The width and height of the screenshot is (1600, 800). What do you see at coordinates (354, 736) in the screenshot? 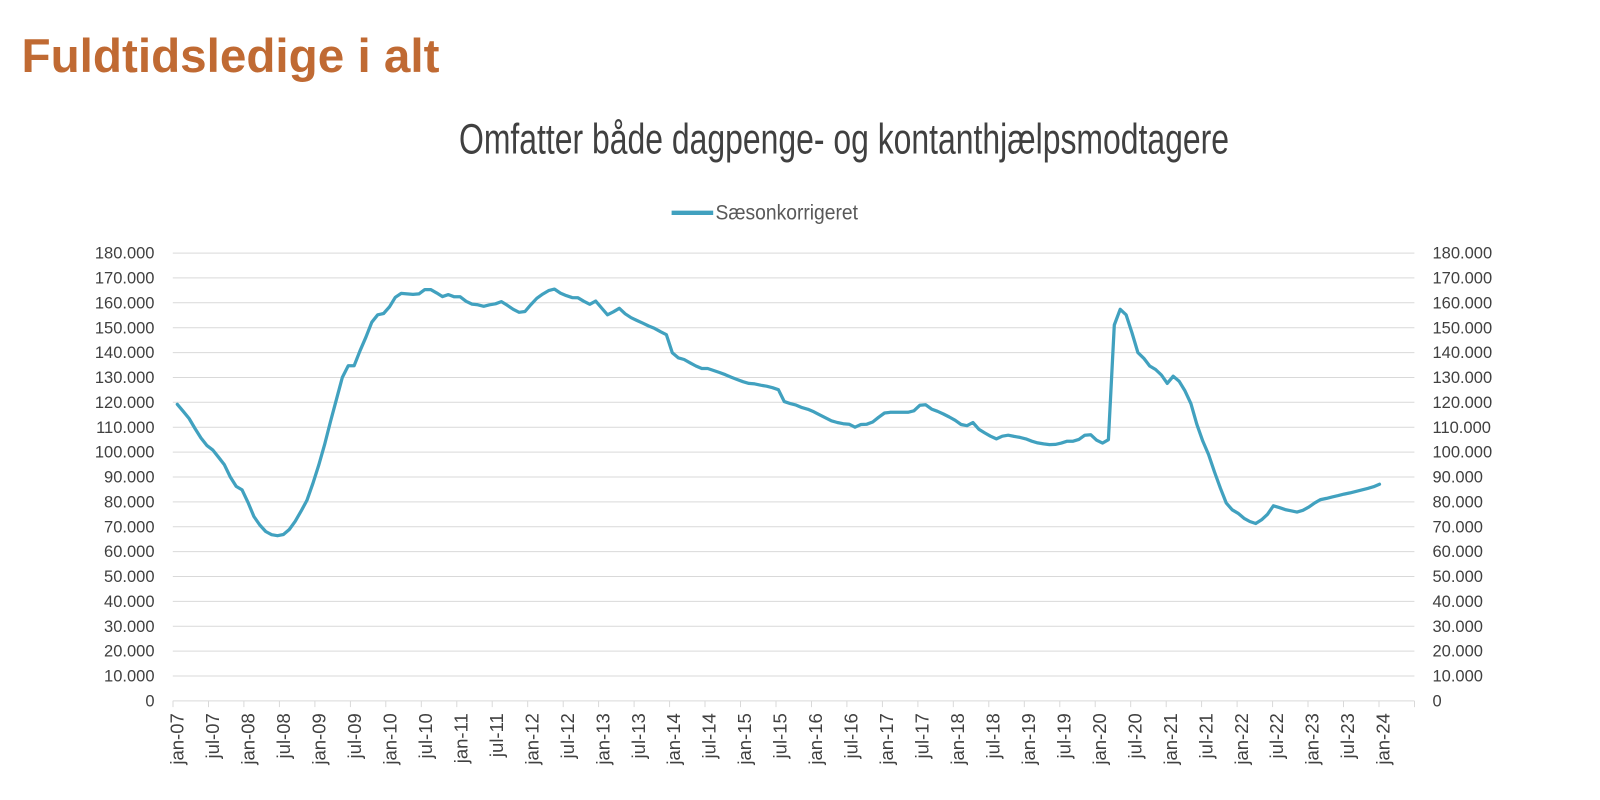
I see `svg-text: jul-09` at bounding box center [354, 736].